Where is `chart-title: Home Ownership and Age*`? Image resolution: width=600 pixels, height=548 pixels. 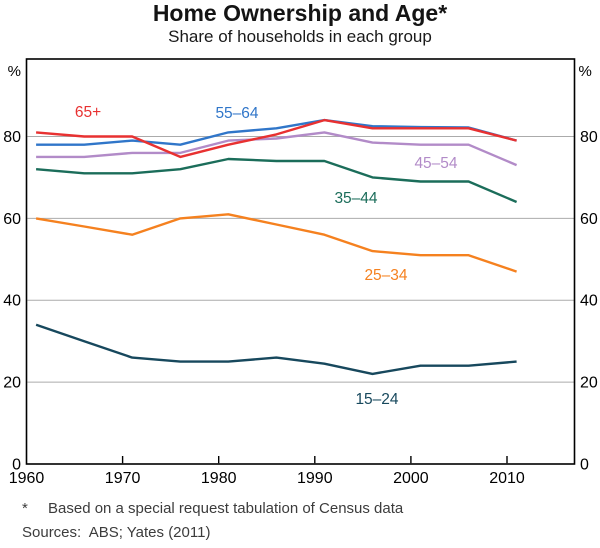
chart-title: Home Ownership and Age* is located at coordinates (300, 13).